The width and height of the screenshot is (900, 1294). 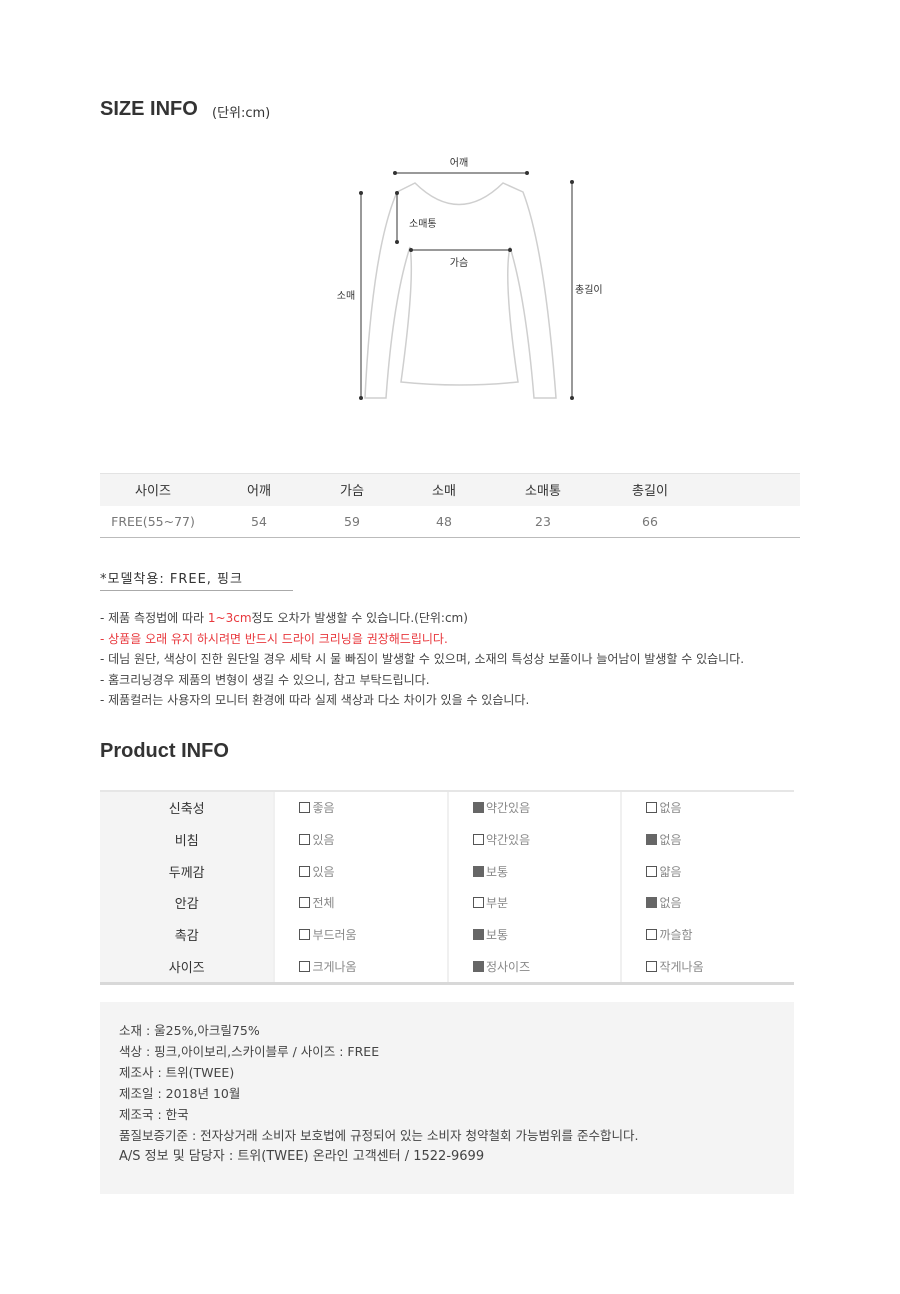 What do you see at coordinates (323, 903) in the screenshot?
I see `option-label: 전체` at bounding box center [323, 903].